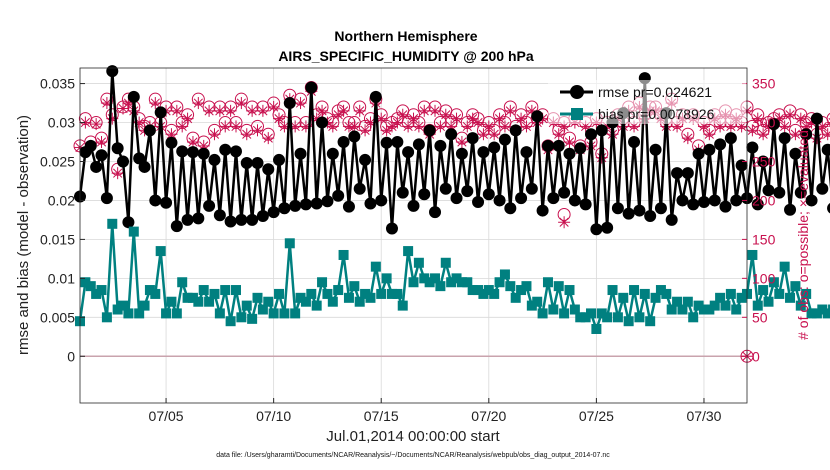  I want to click on legend-bias-label: bias pr=0.0078926, so click(656, 114).